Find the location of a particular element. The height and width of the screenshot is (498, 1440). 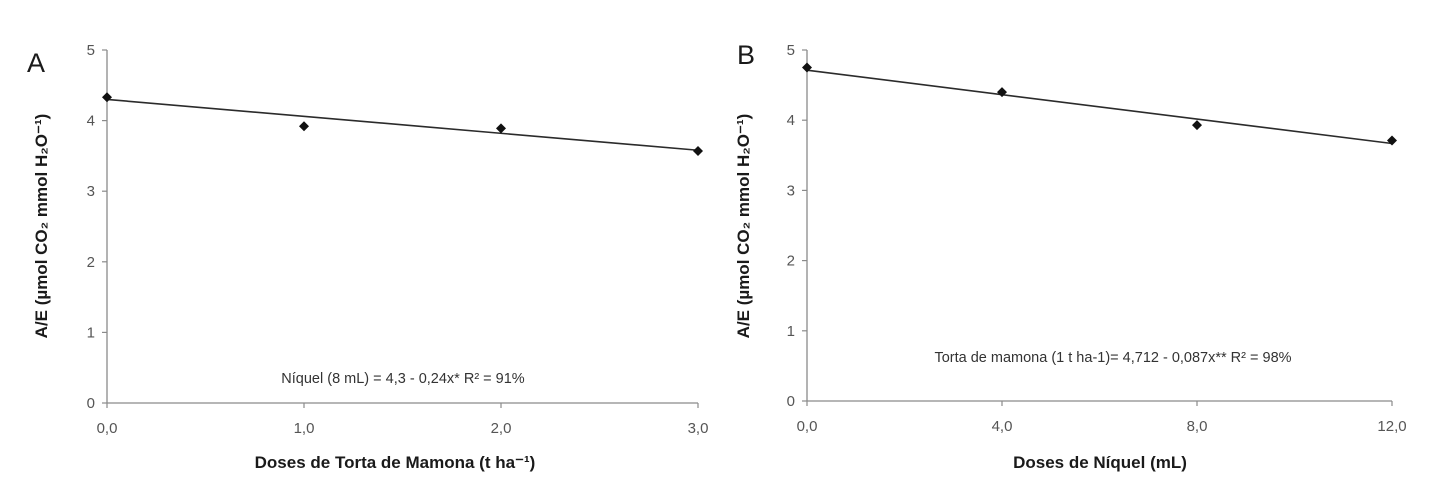

panel-b-trendline is located at coordinates (1099, 107).